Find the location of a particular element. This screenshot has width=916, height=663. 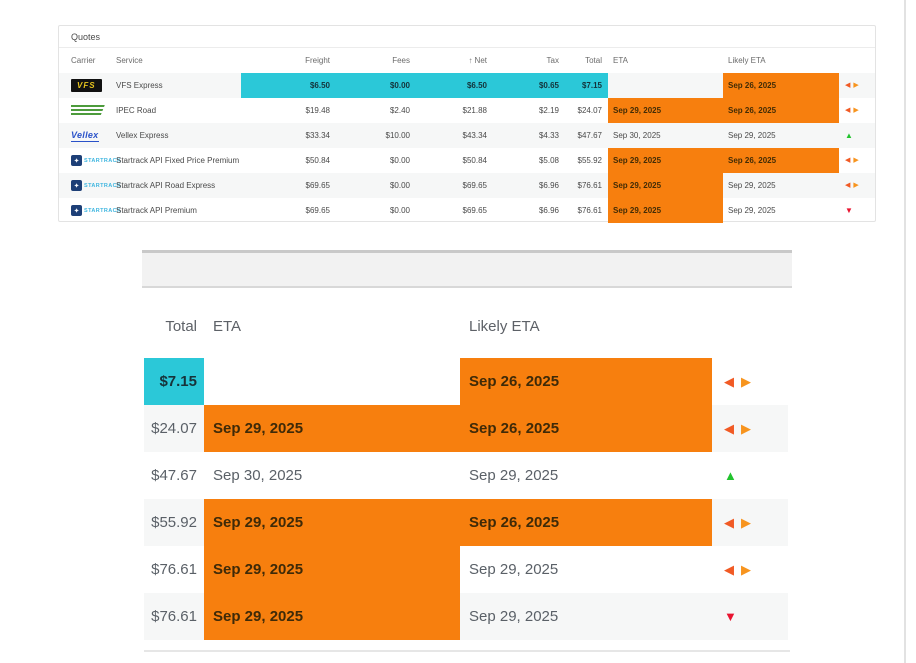

service-name: Vellex Express is located at coordinates (142, 135).